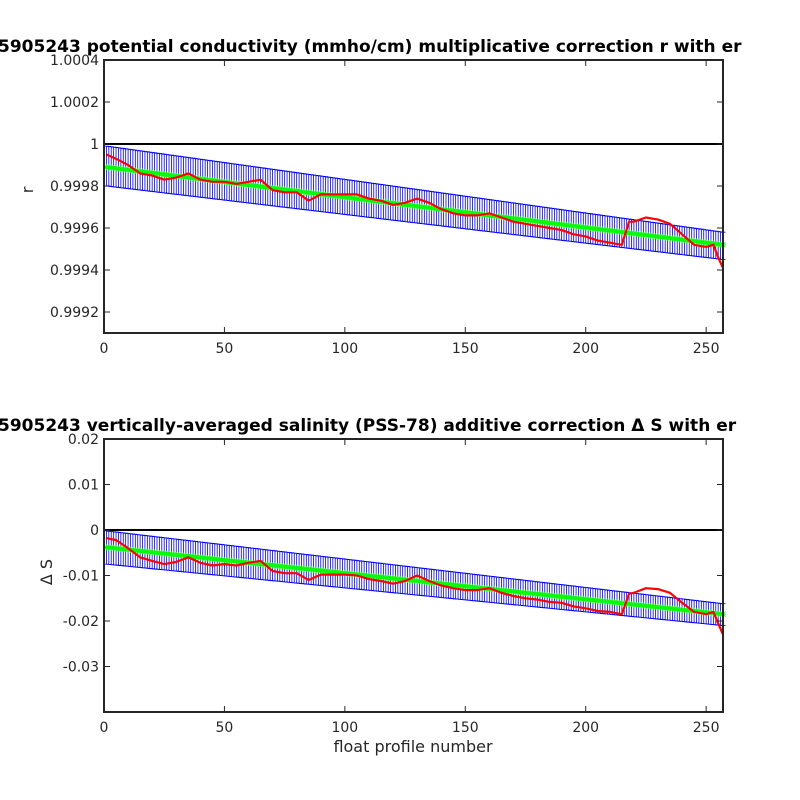 The width and height of the screenshot is (800, 800). What do you see at coordinates (413, 746) in the screenshot?
I see `x-axis-label: float profile number` at bounding box center [413, 746].